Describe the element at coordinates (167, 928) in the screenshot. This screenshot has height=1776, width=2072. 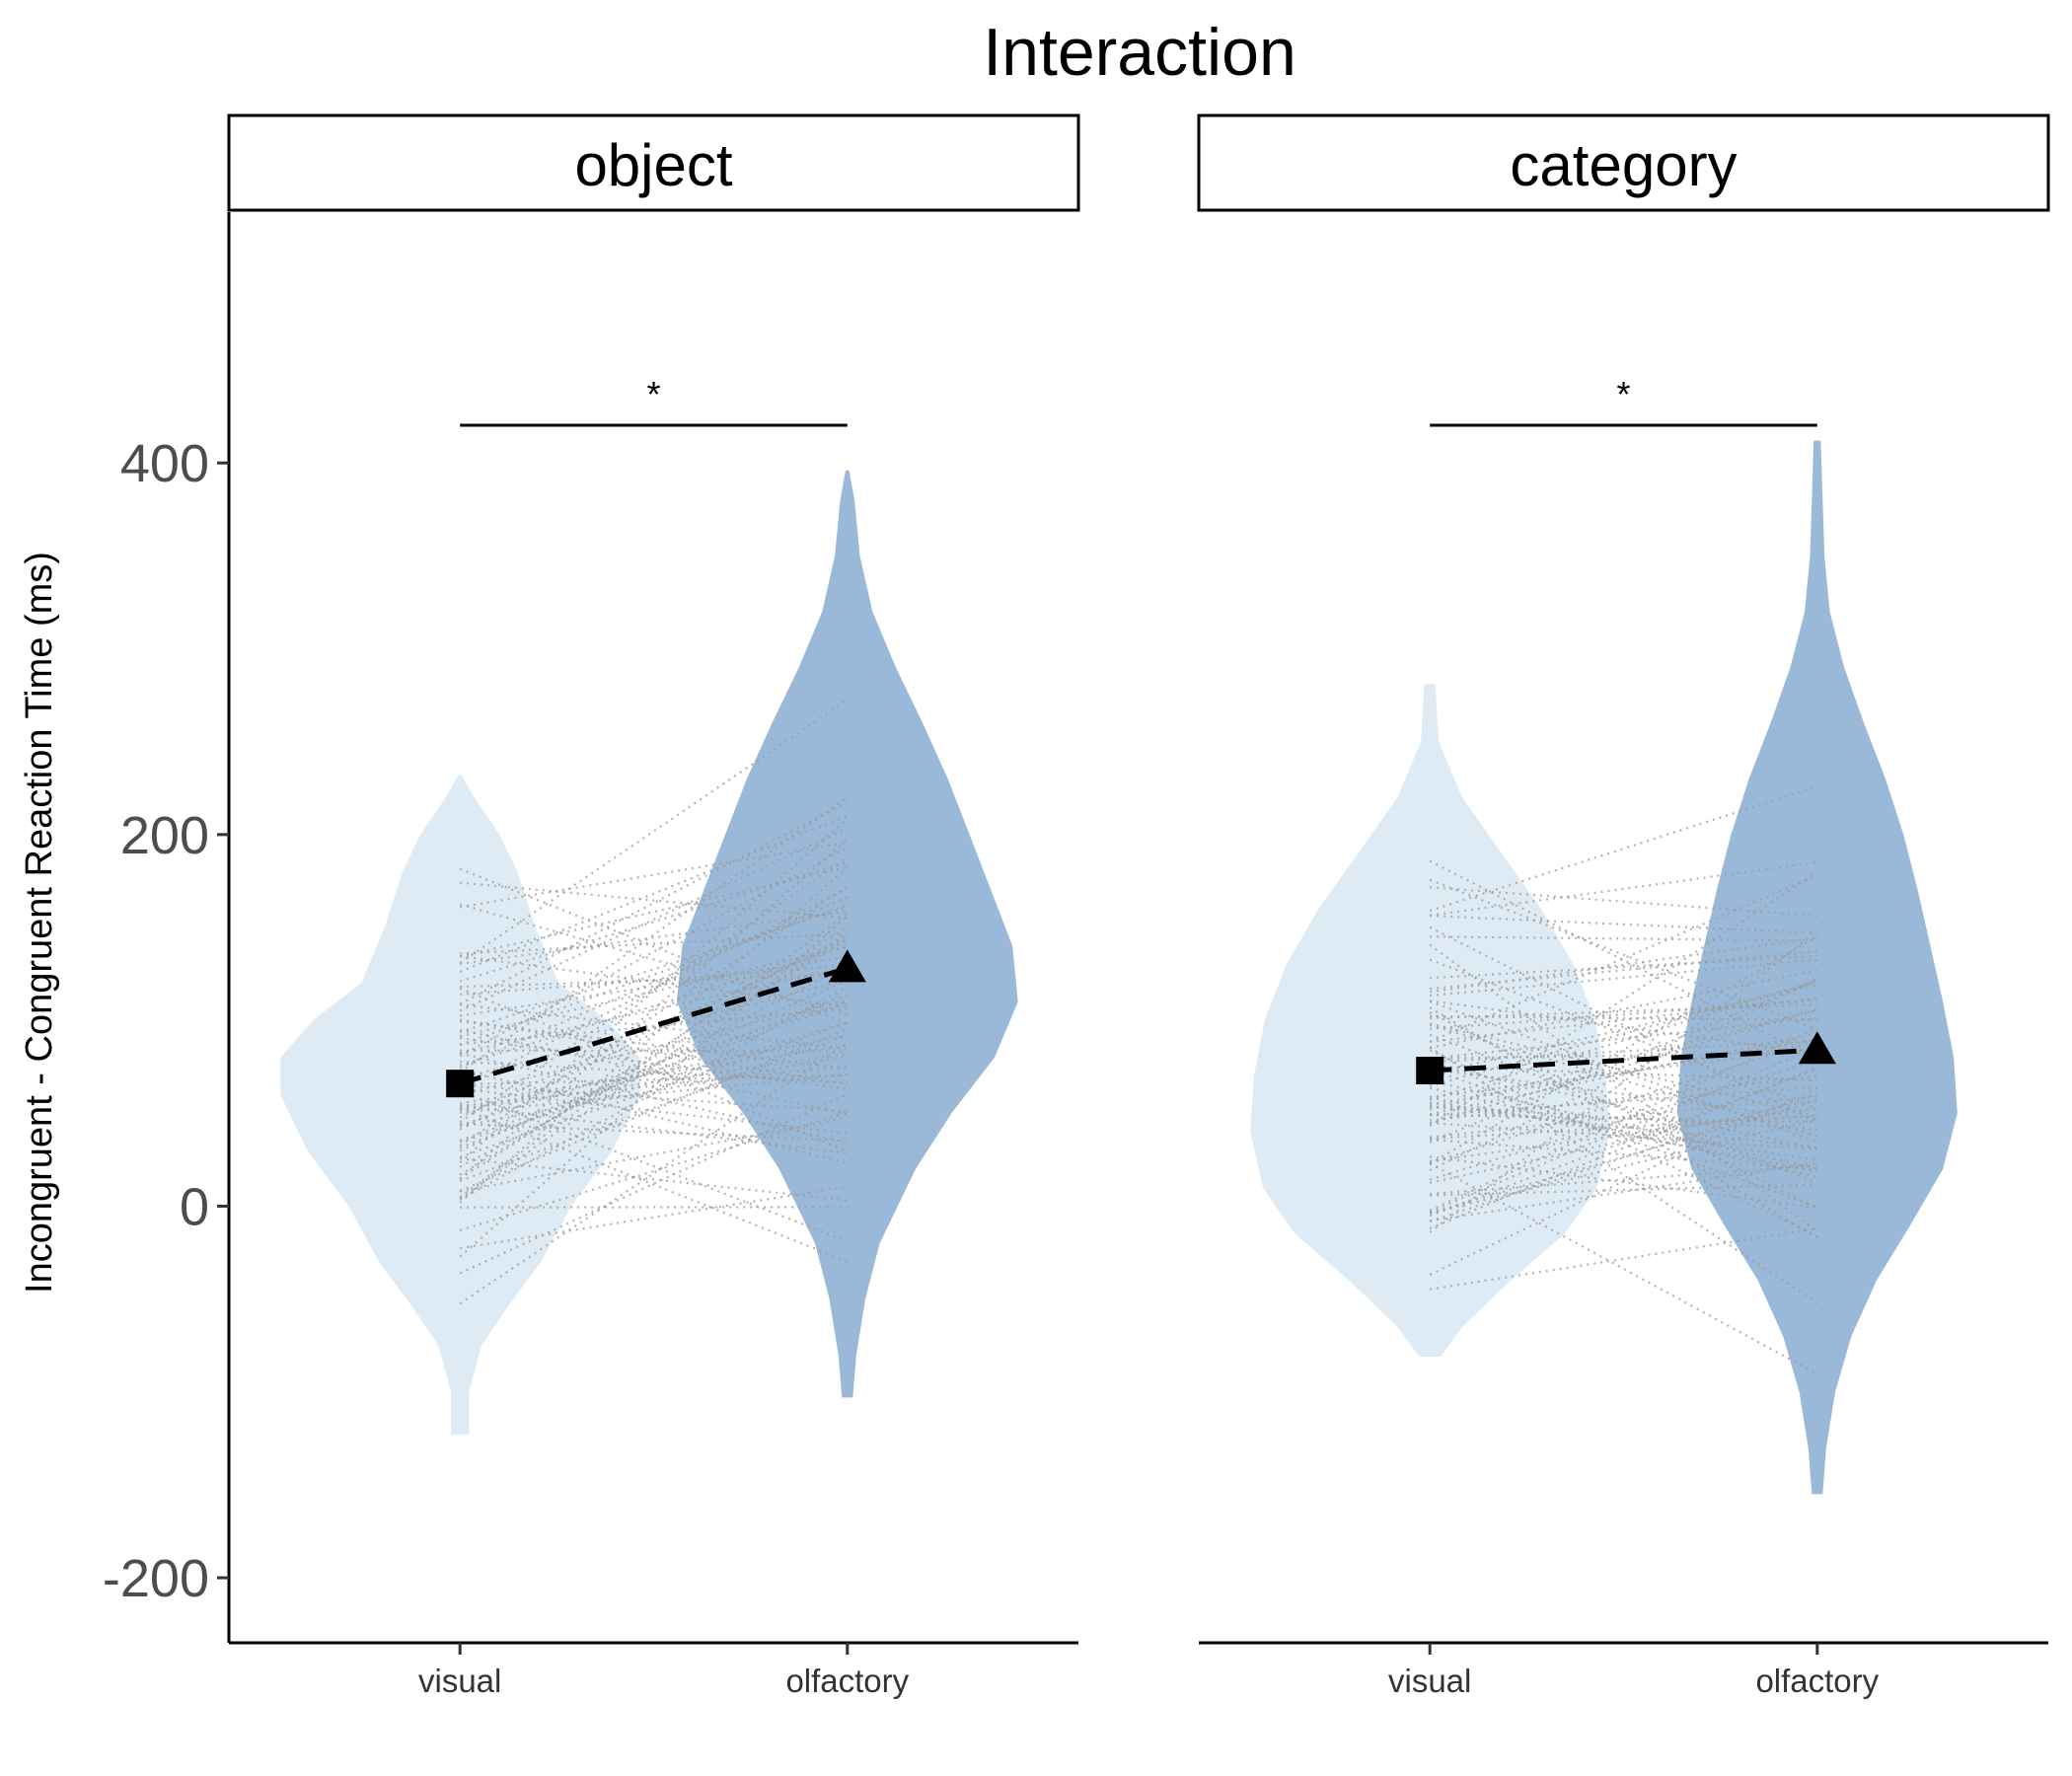
I see `y-axis: -200 0 200 400` at that location.